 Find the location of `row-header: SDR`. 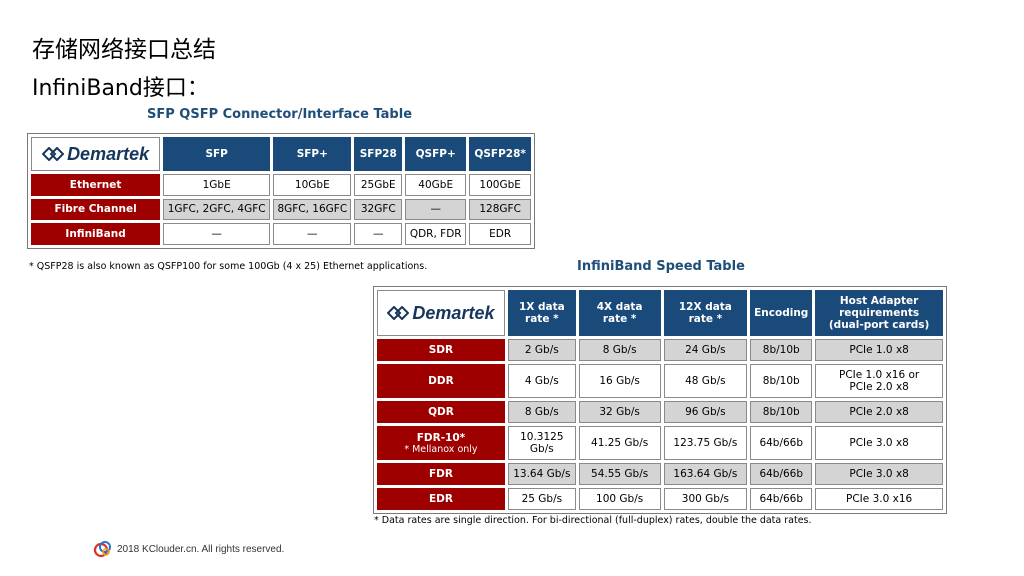

row-header: SDR is located at coordinates (441, 350).